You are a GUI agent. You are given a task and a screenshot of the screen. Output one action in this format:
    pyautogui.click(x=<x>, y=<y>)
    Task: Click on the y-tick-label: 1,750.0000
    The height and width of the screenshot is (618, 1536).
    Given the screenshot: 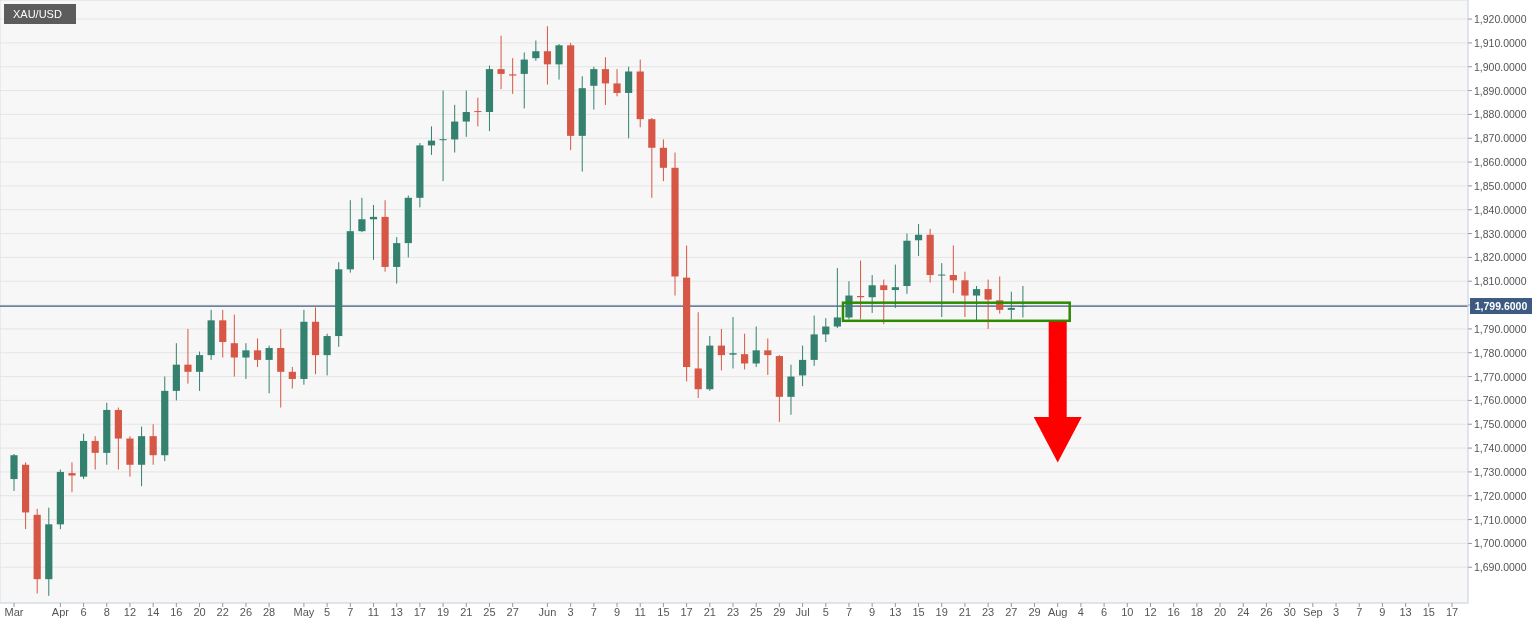 What is the action you would take?
    pyautogui.click(x=1500, y=424)
    